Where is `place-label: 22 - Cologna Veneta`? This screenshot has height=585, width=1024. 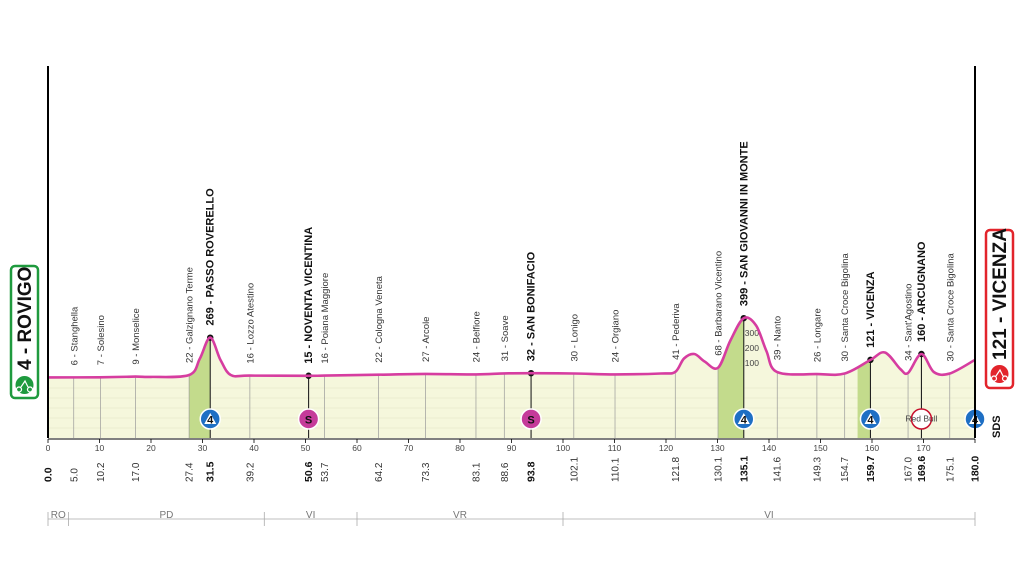 place-label: 22 - Cologna Veneta is located at coordinates (379, 318).